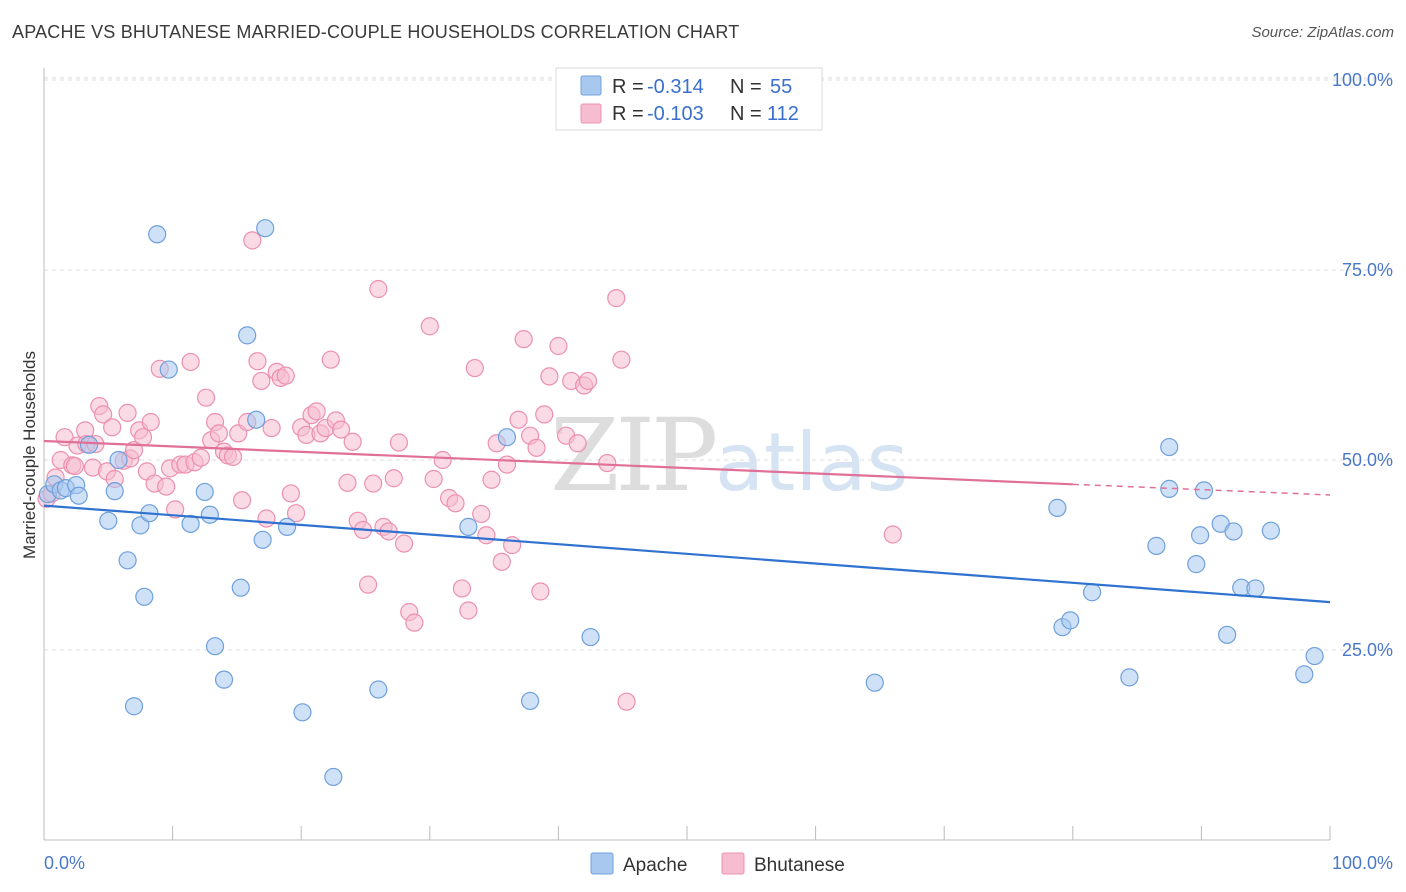  I want to click on legend-bhutanese-n-label: N =, so click(746, 114).